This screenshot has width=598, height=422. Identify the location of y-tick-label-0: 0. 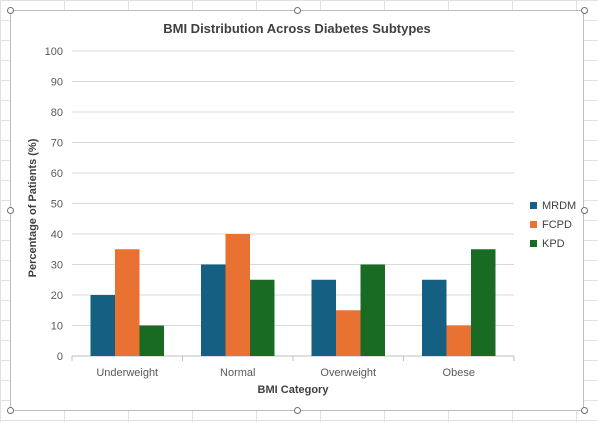
(60, 357).